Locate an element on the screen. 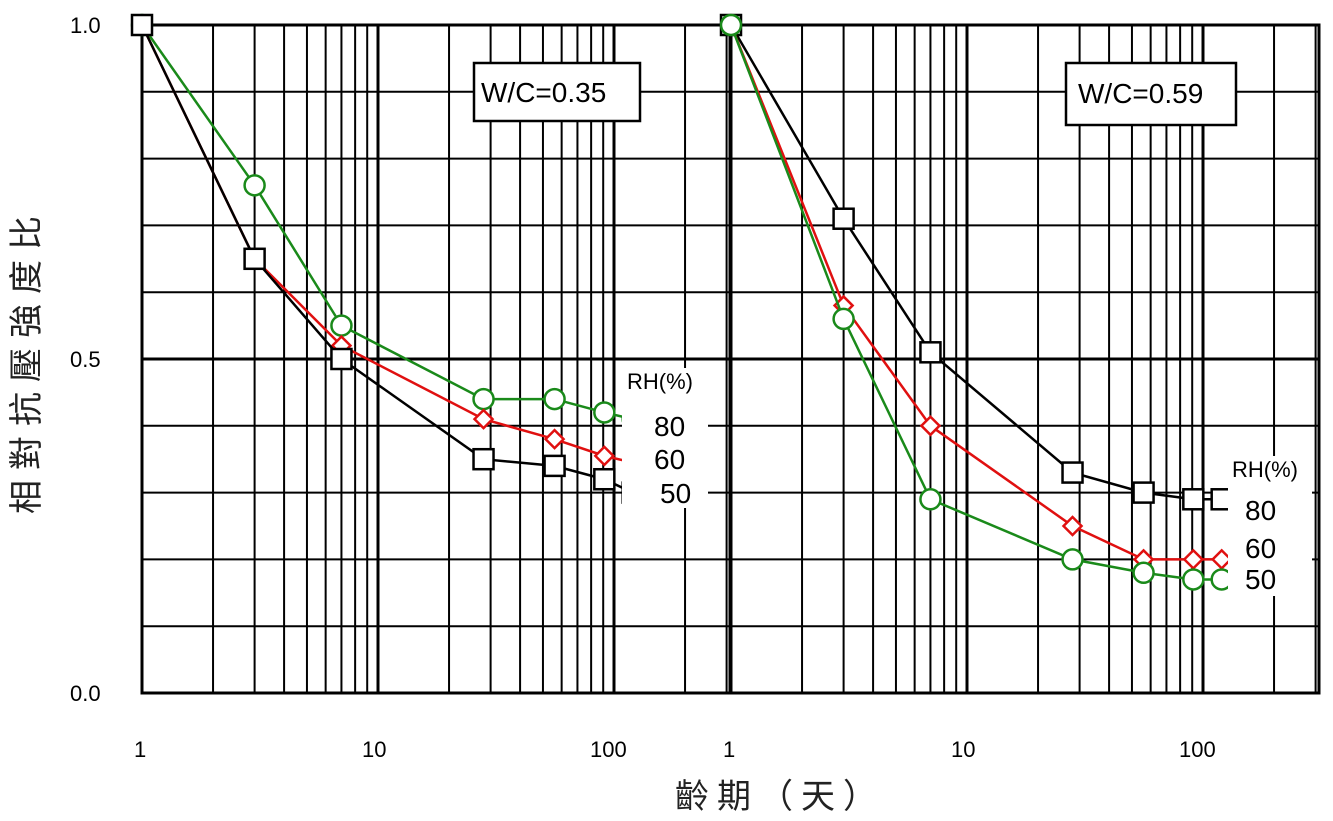  chart-title: W/C=0.59 is located at coordinates (1140, 93).